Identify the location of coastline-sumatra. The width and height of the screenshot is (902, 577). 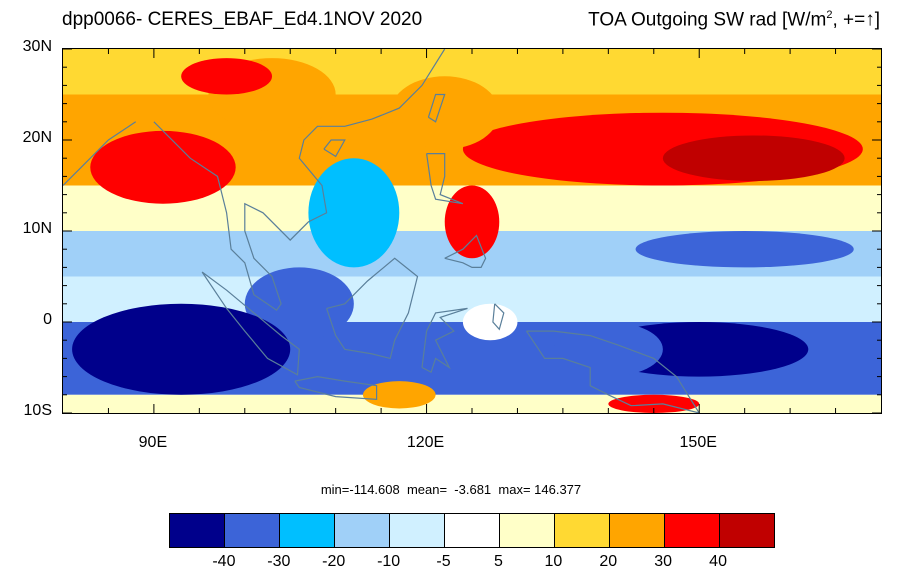
(250, 323).